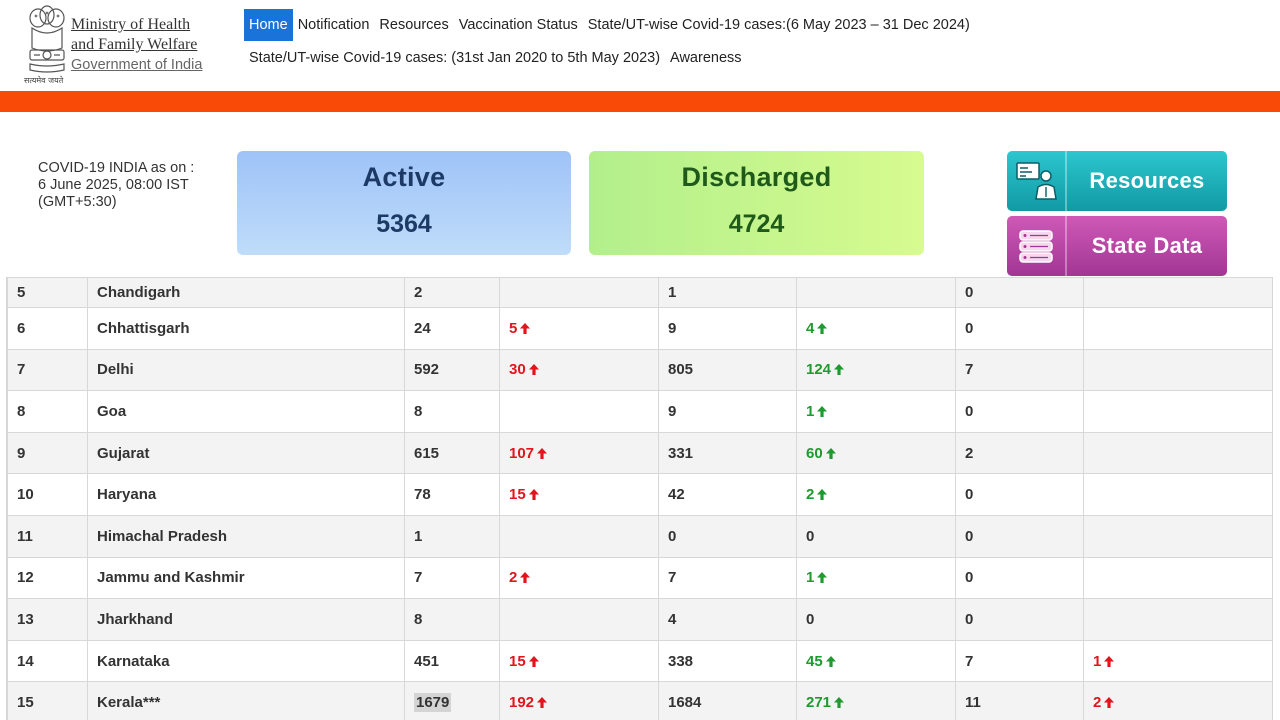 This screenshot has width=1280, height=720. I want to click on cell-active: 7, so click(452, 578).